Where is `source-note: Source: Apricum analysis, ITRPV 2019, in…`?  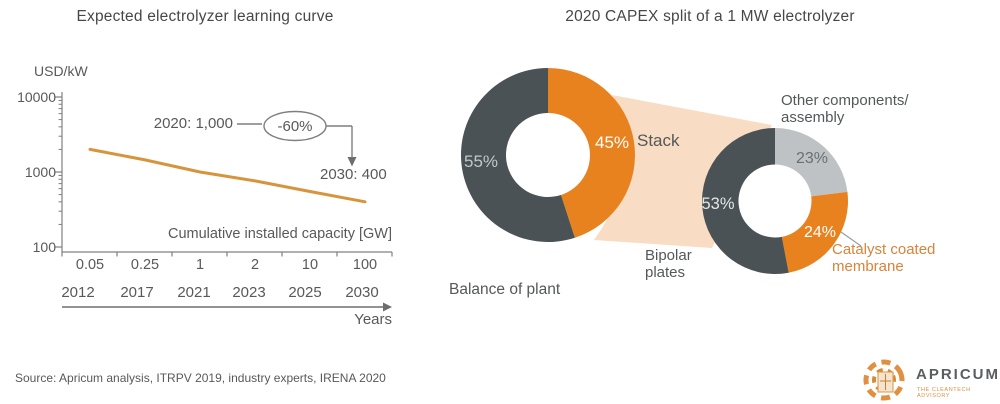 source-note: Source: Apricum analysis, ITRPV 2019, in… is located at coordinates (200, 378).